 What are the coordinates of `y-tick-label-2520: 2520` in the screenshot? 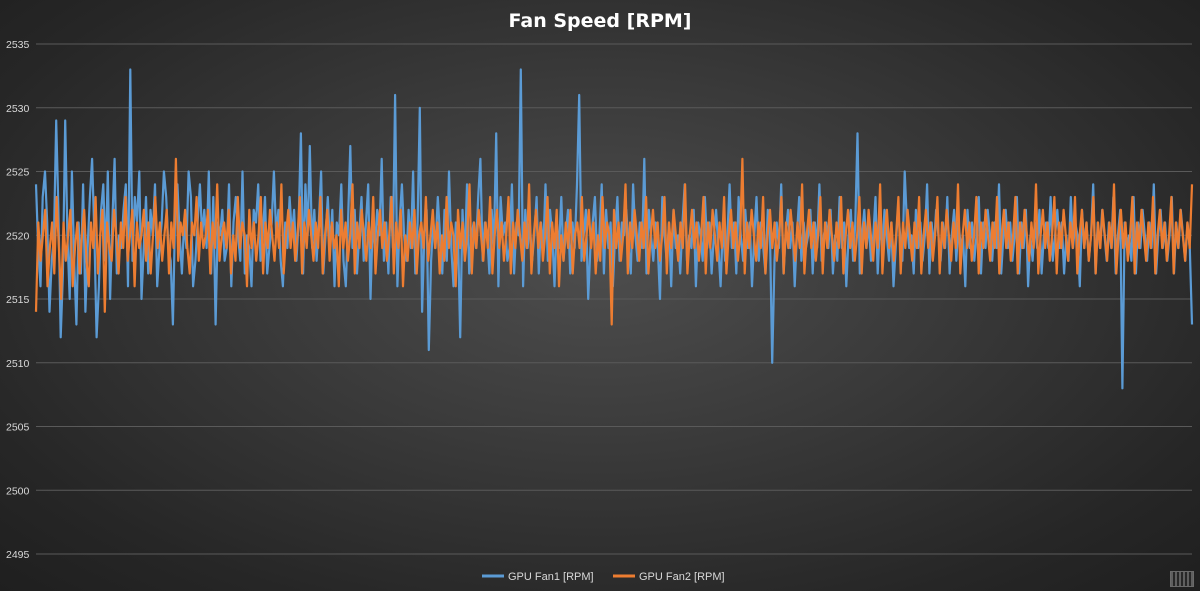 It's located at (18, 236).